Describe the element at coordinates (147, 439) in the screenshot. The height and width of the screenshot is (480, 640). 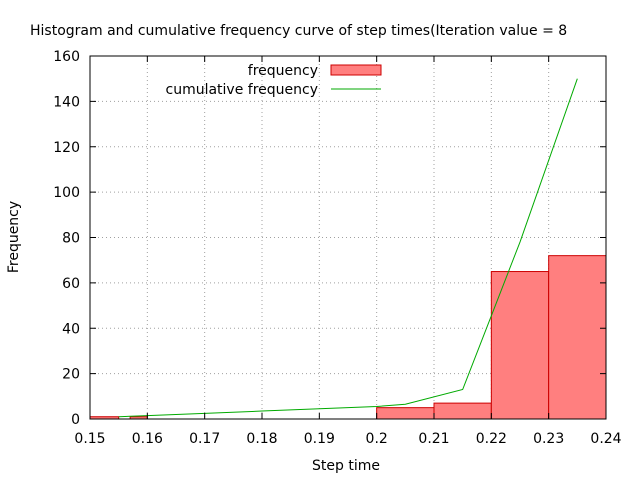
I see `x-tick-label: 0.16` at that location.